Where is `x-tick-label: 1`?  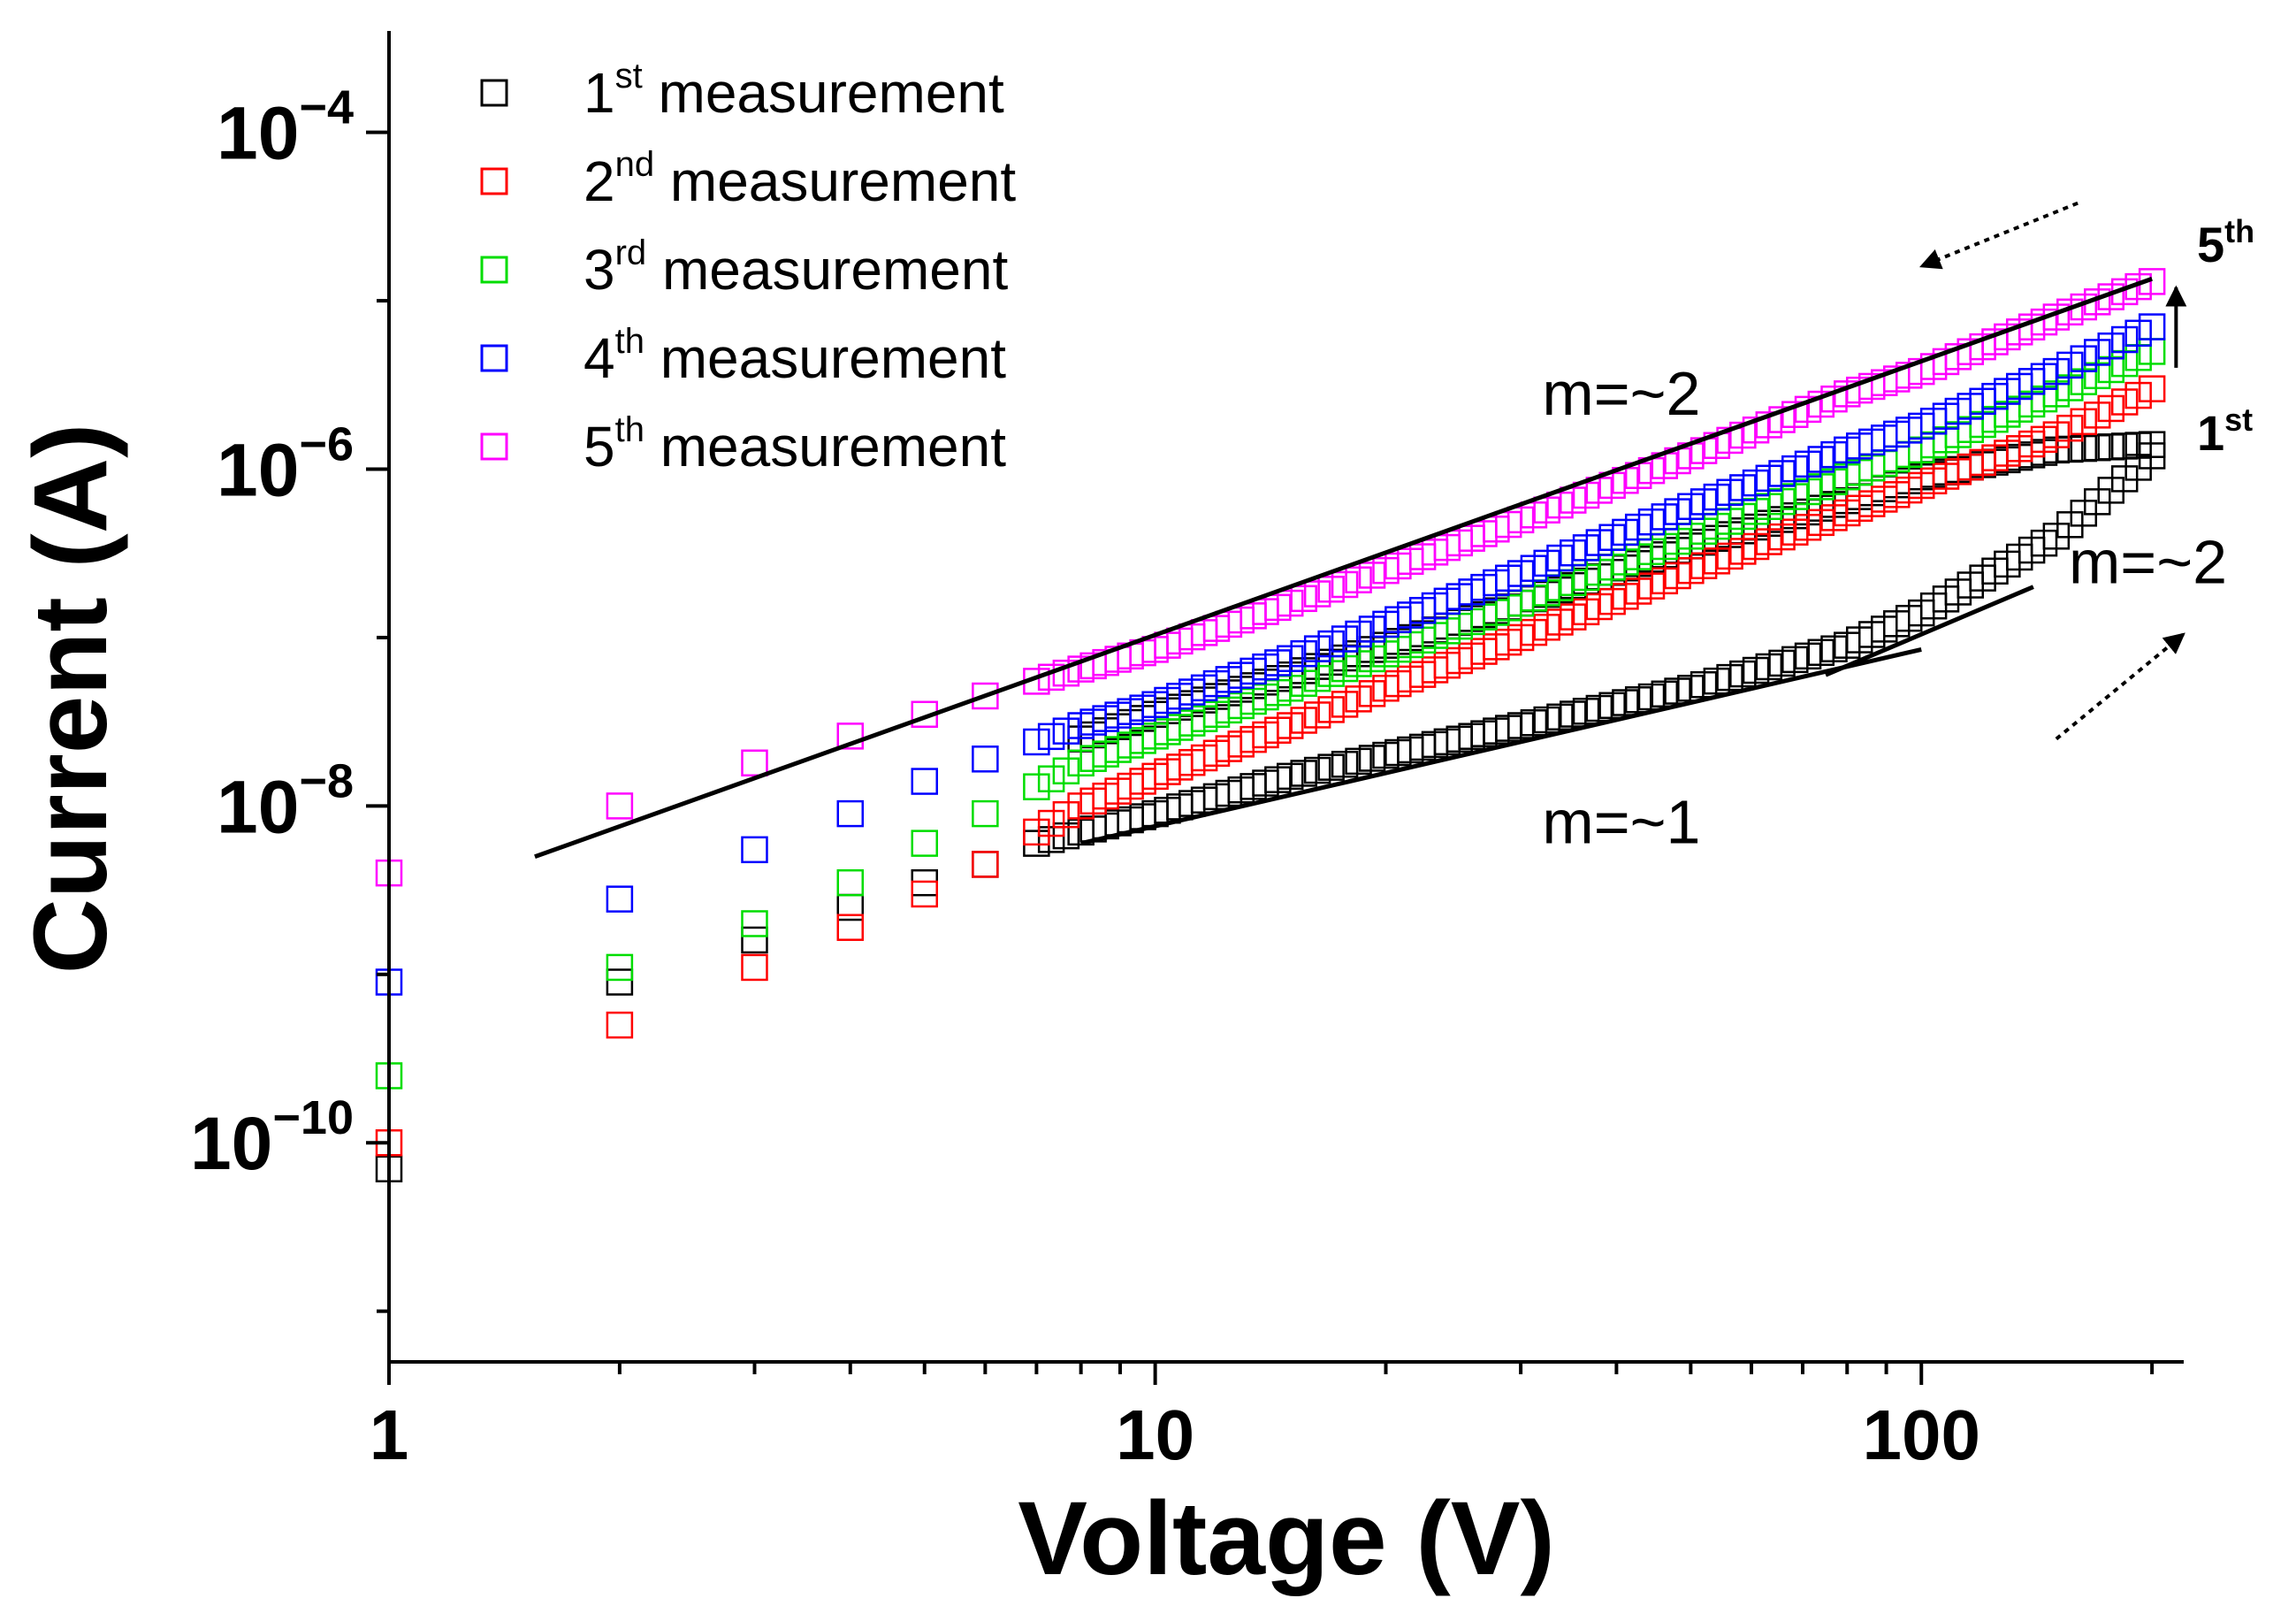
x-tick-label: 1 is located at coordinates (389, 1434).